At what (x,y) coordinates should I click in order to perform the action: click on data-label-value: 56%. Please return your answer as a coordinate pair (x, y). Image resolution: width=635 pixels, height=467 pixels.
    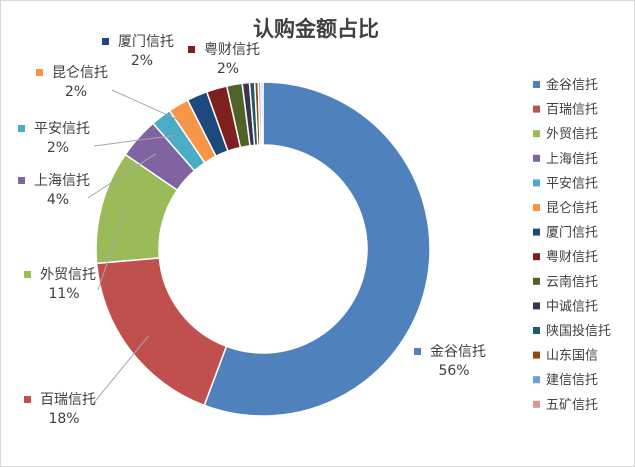
    Looking at the image, I should click on (453, 371).